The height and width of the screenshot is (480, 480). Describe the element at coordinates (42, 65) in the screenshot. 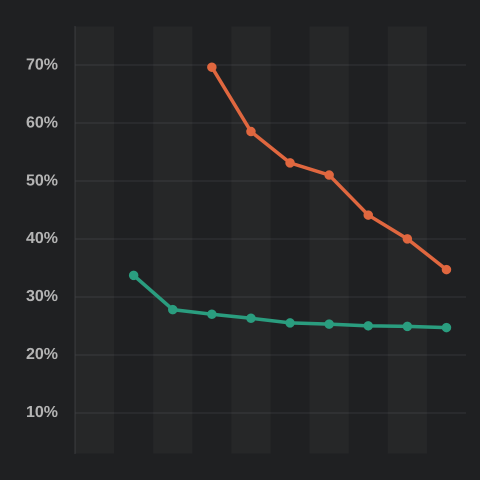

I see `y-tick-label: 70%` at that location.